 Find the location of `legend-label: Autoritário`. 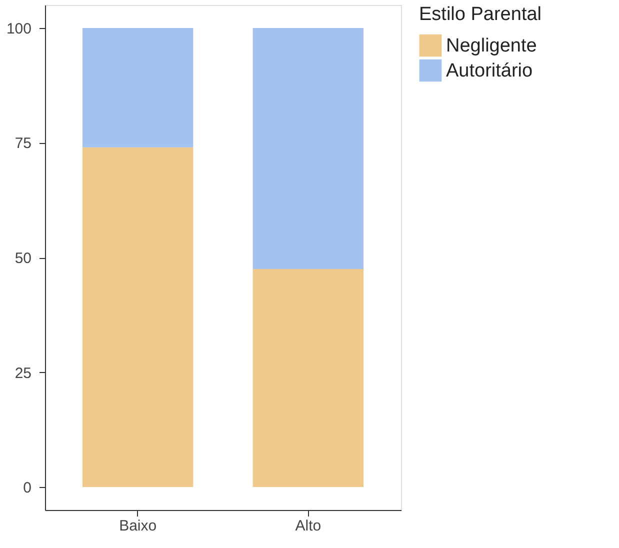

legend-label: Autoritário is located at coordinates (489, 71).